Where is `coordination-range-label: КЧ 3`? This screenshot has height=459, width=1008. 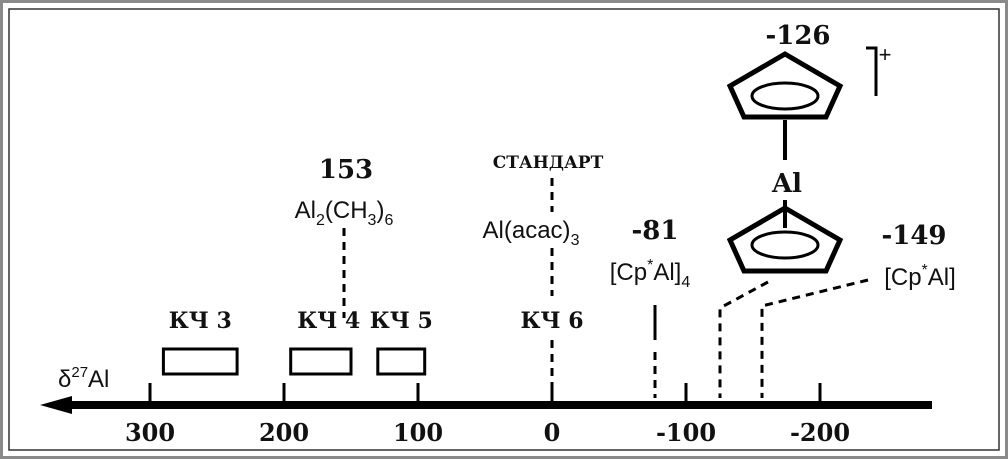 coordination-range-label: КЧ 3 is located at coordinates (200, 321).